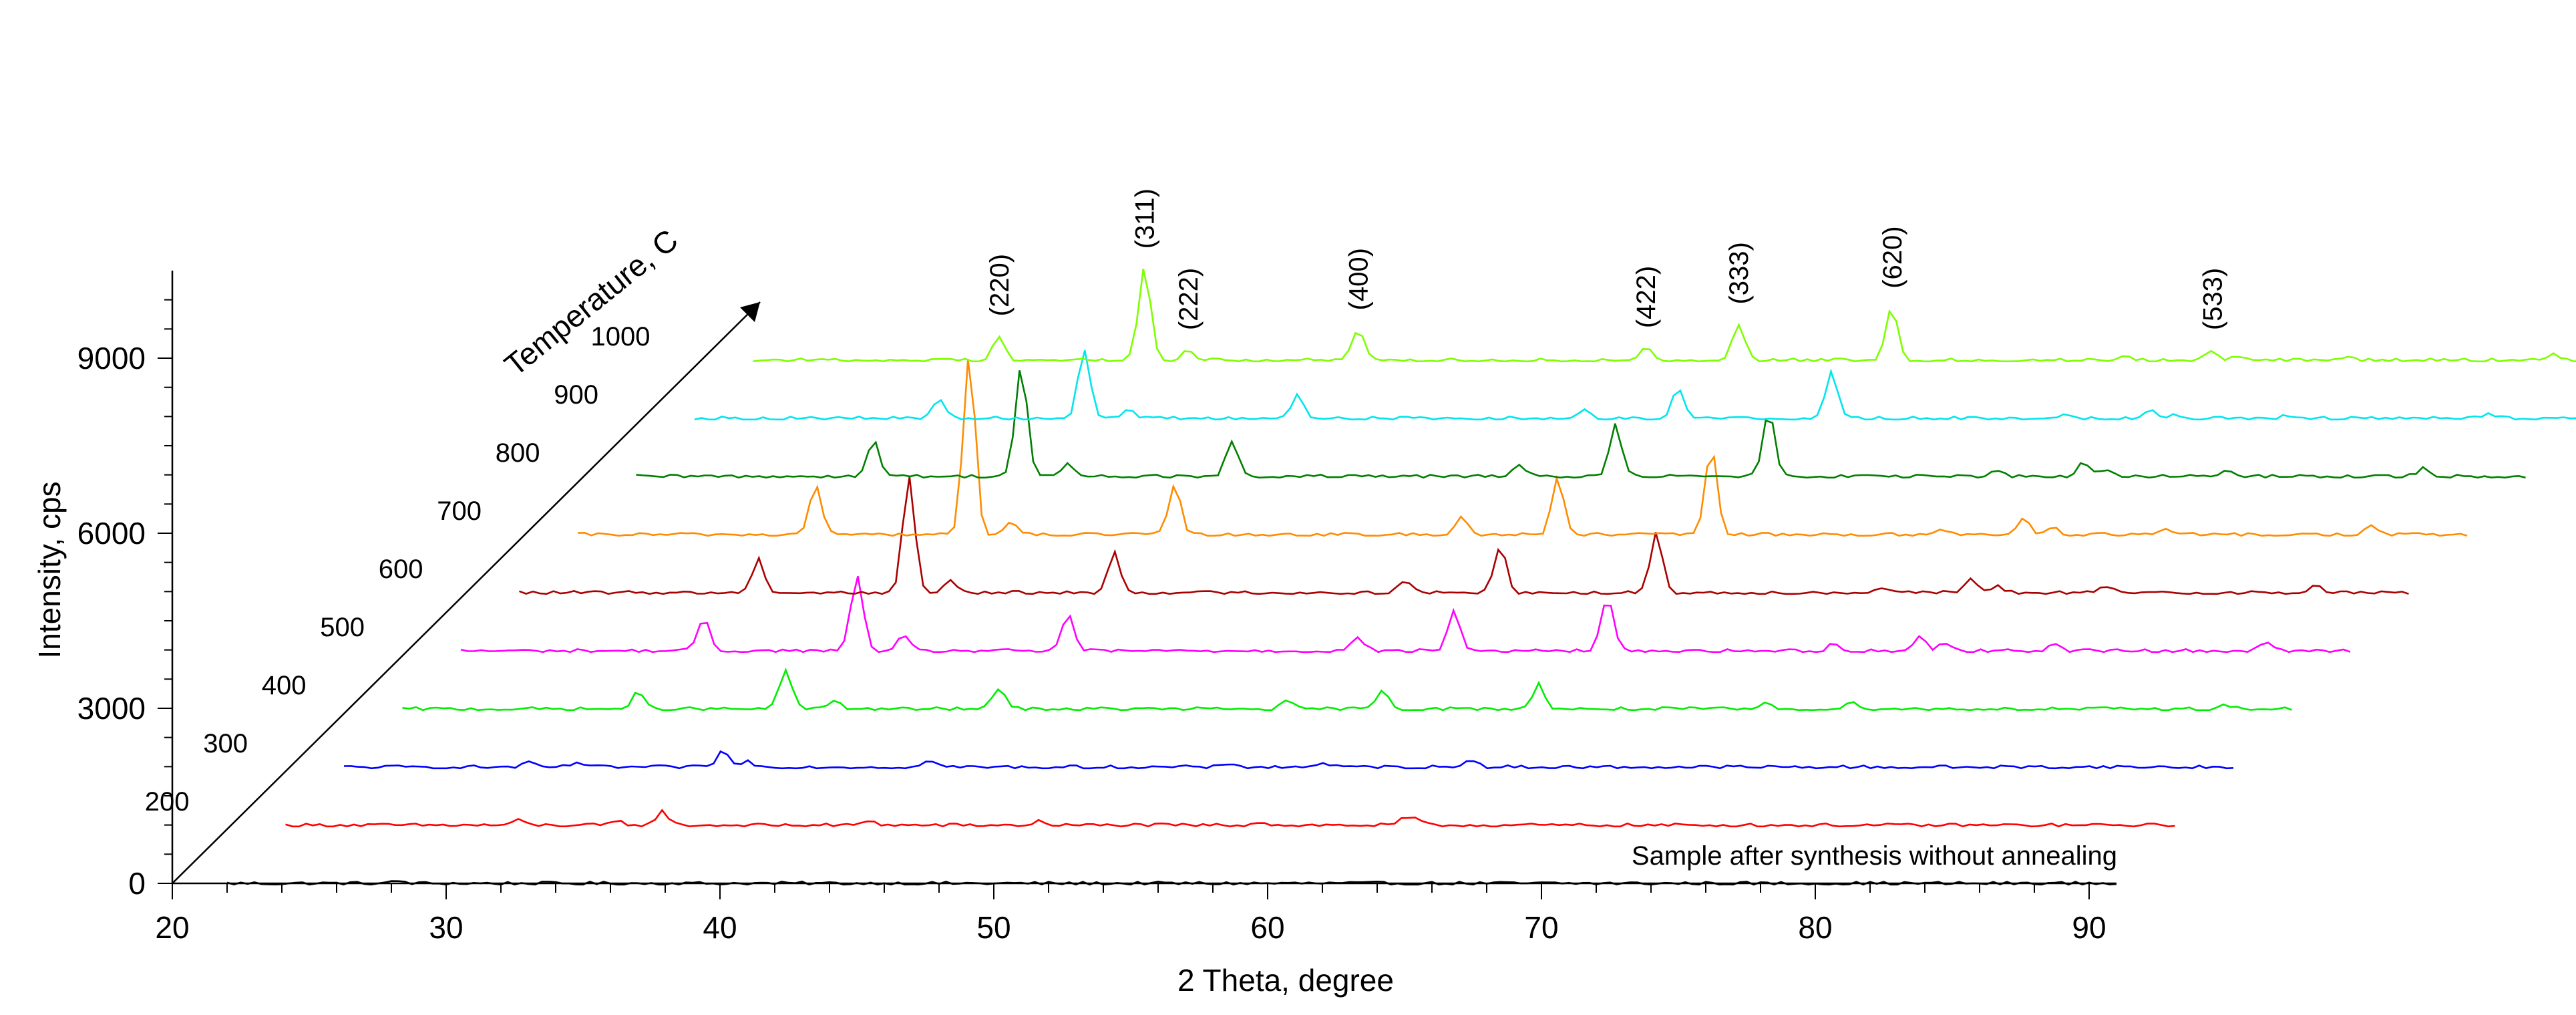 The width and height of the screenshot is (2576, 1015). Describe the element at coordinates (576, 395) in the screenshot. I see `temperature-label: 900` at that location.